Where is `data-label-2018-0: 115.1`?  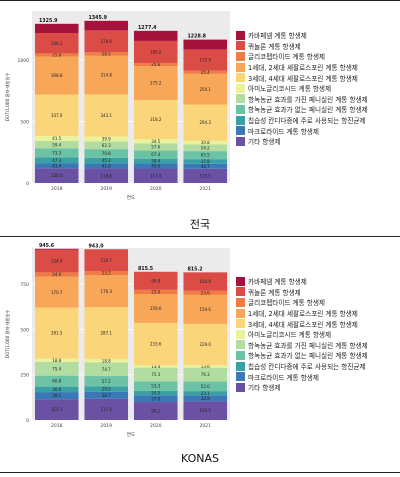 data-label-2018-0: 115.1 is located at coordinates (57, 409).